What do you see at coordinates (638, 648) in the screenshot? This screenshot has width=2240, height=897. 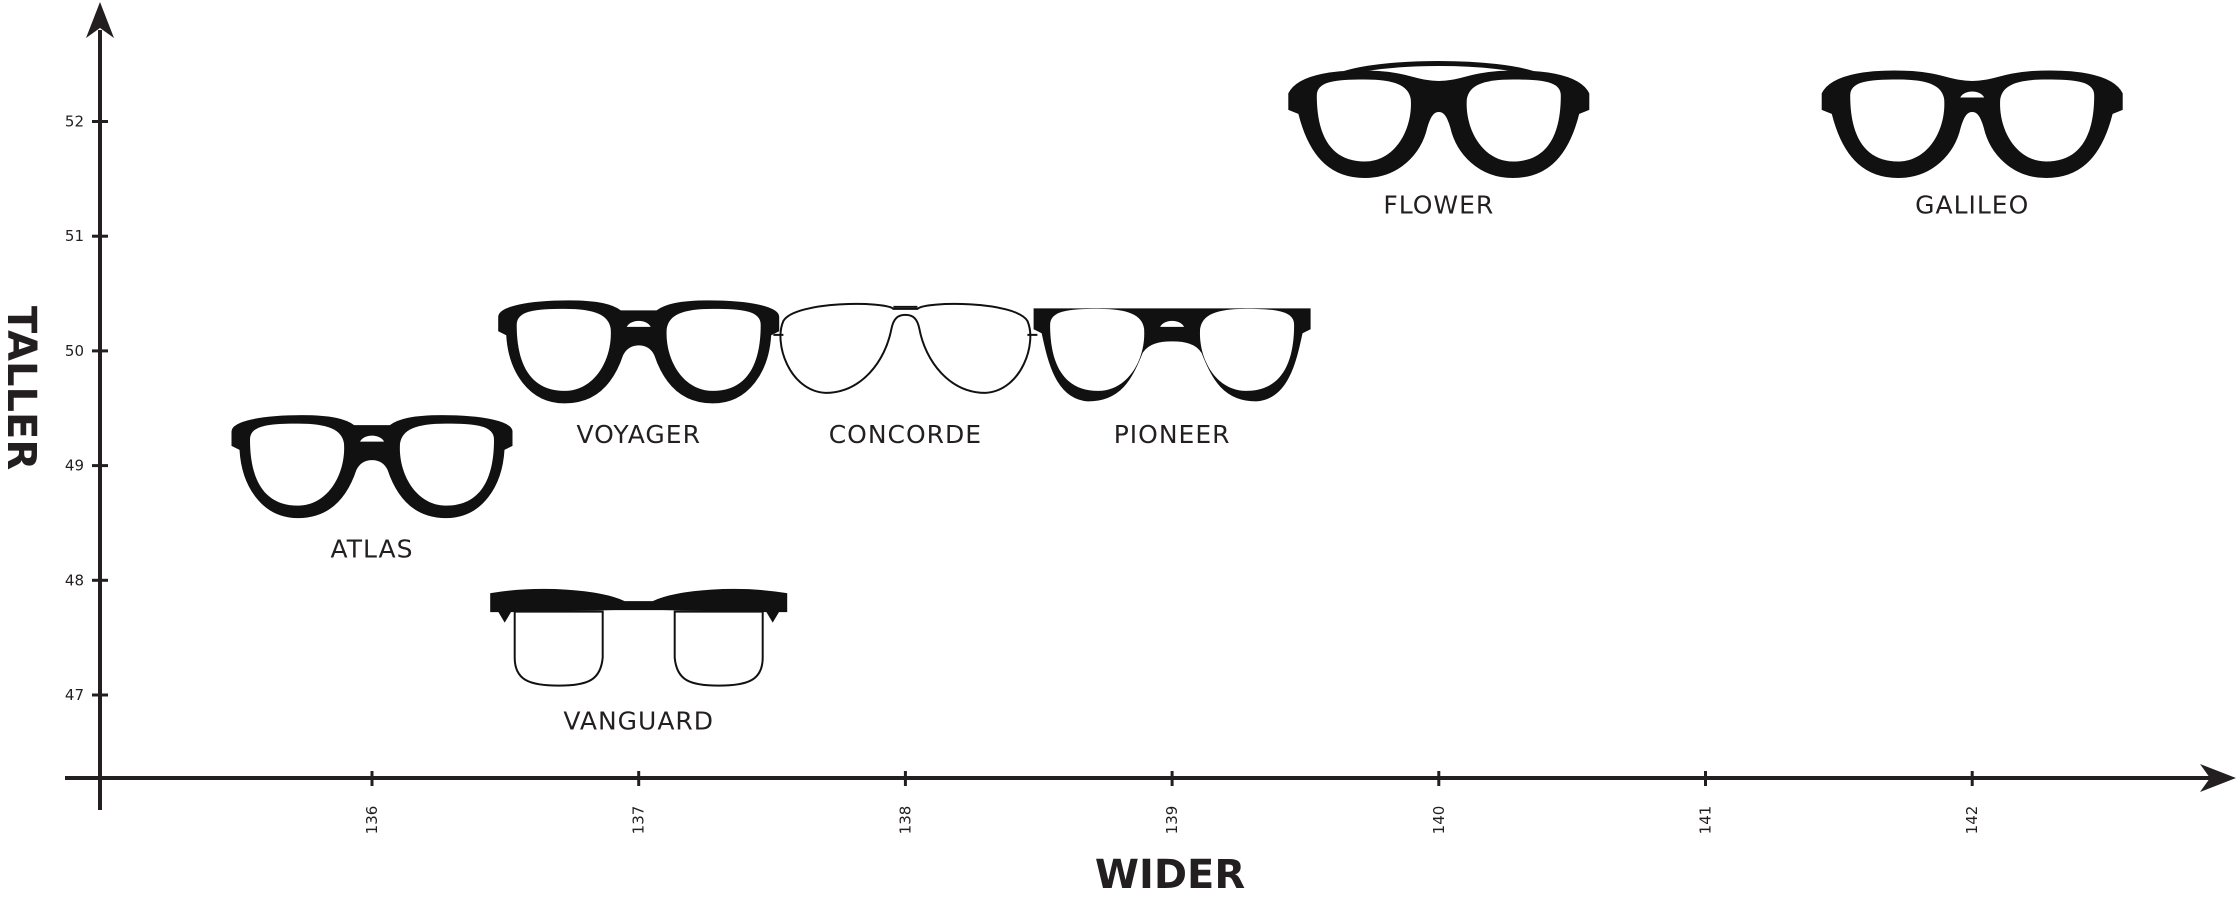 I see `lens-outline` at bounding box center [638, 648].